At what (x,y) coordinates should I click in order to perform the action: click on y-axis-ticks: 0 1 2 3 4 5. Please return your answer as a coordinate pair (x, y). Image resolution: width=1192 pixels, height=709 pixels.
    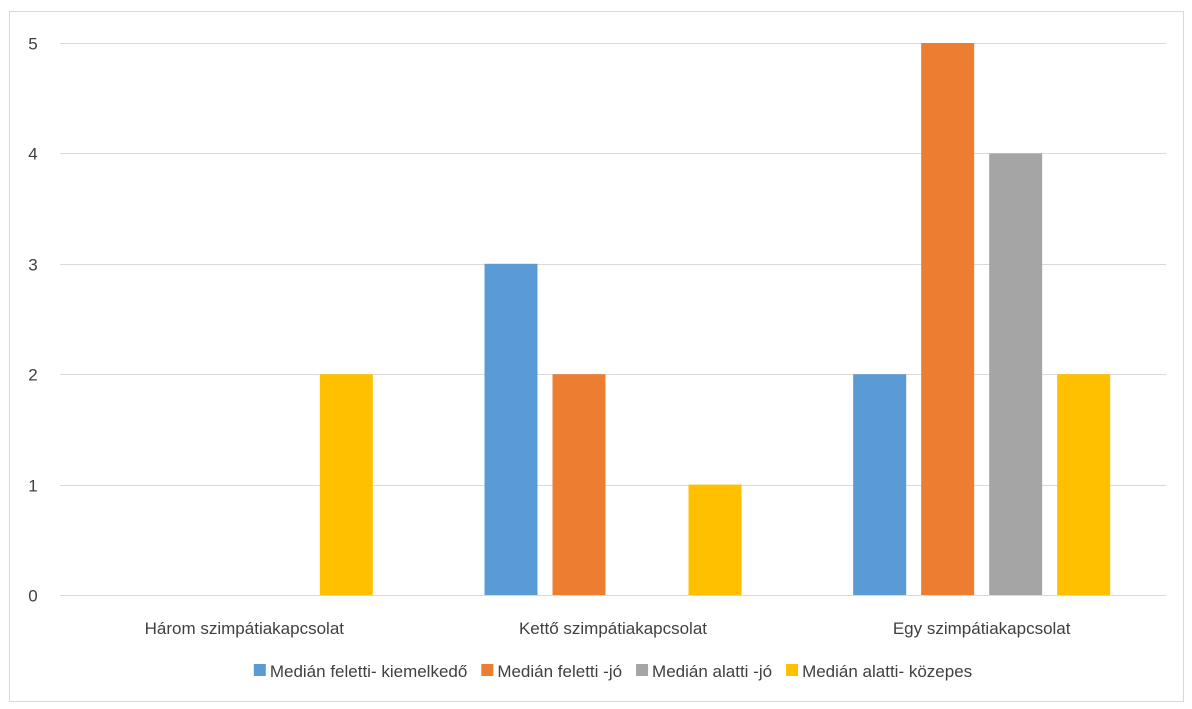
    Looking at the image, I should click on (32, 320).